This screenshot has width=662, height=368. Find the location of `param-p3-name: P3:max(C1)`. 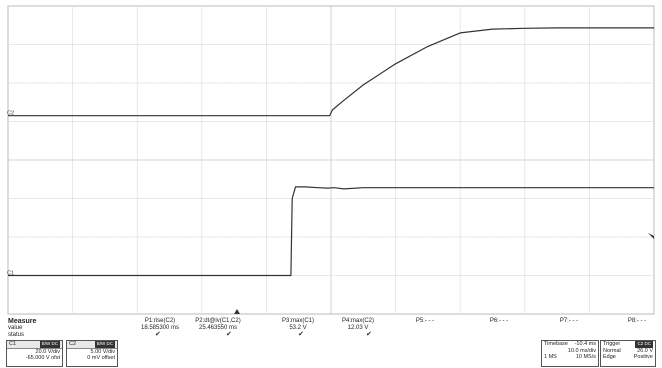

param-p3-name: P3:max(C1) is located at coordinates (297, 321).